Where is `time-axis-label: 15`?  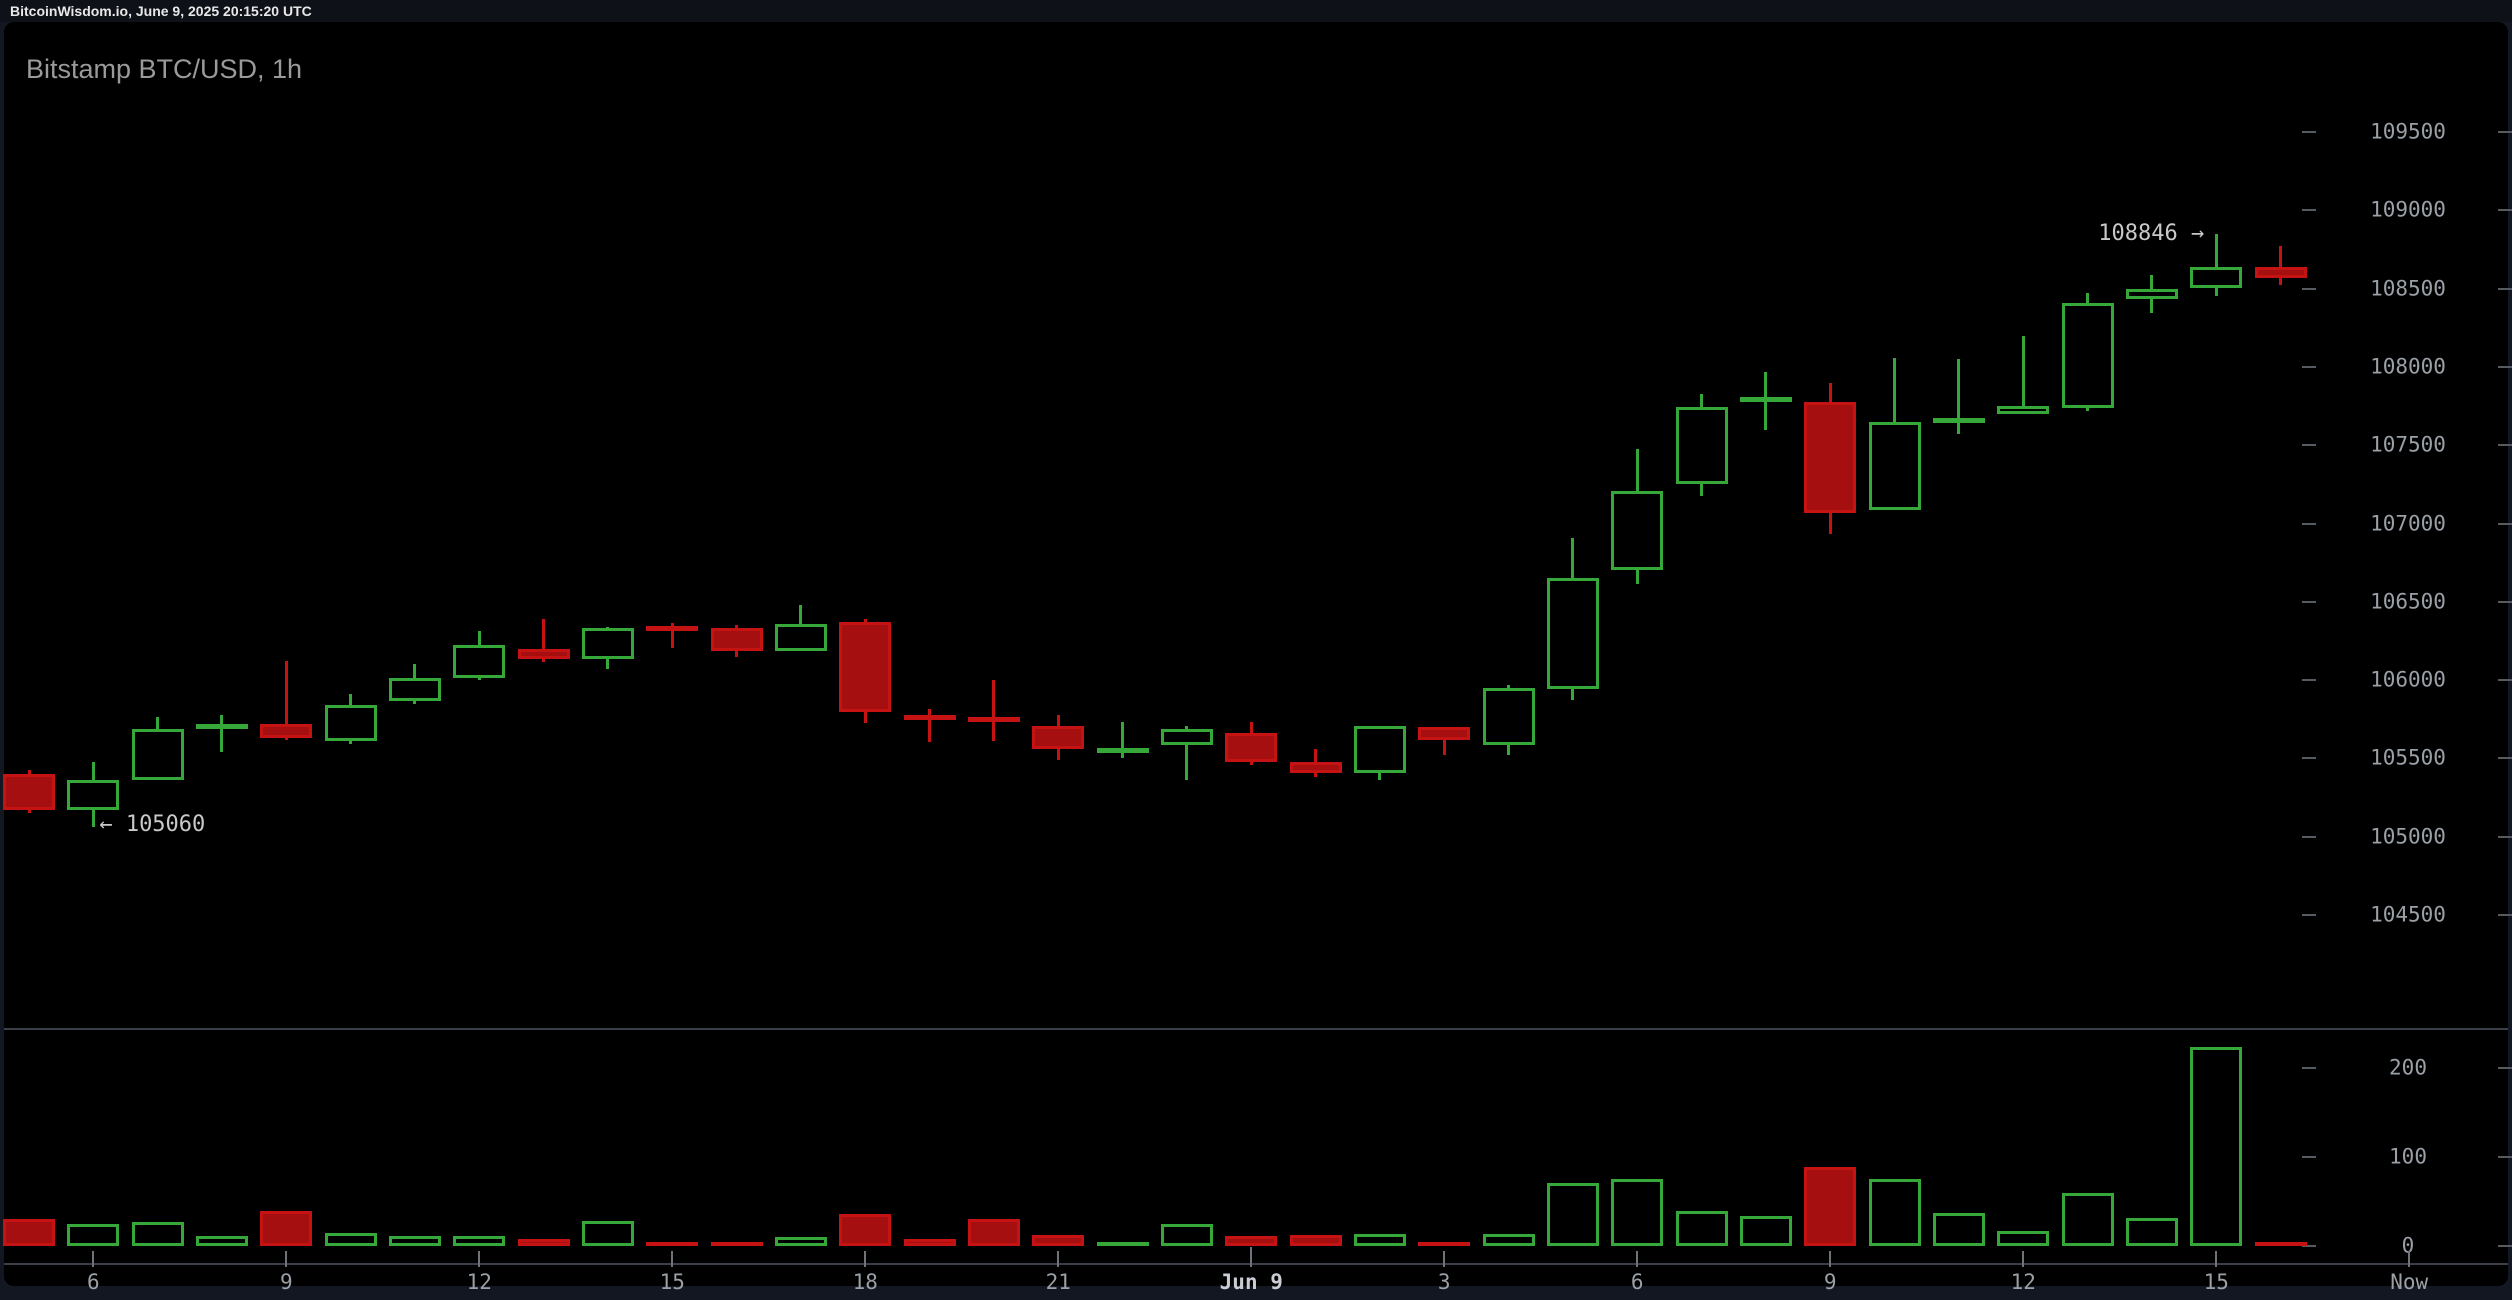 time-axis-label: 15 is located at coordinates (2216, 1282).